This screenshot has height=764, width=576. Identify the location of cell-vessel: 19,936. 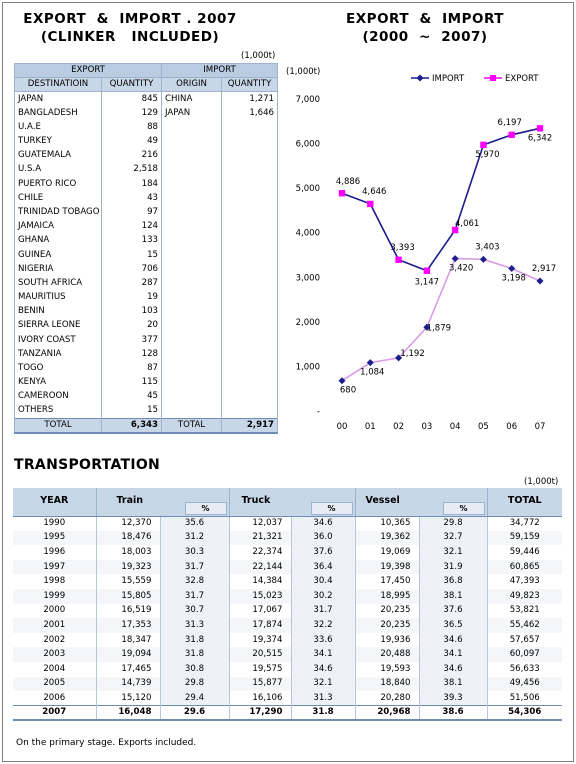
(386, 640).